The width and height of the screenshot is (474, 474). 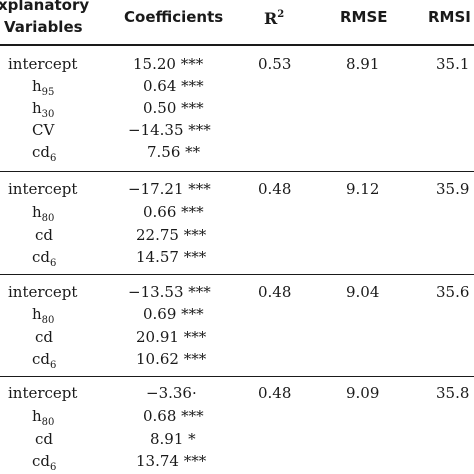 What do you see at coordinates (363, 292) in the screenshot?
I see `rmse-value: 9.04` at bounding box center [363, 292].